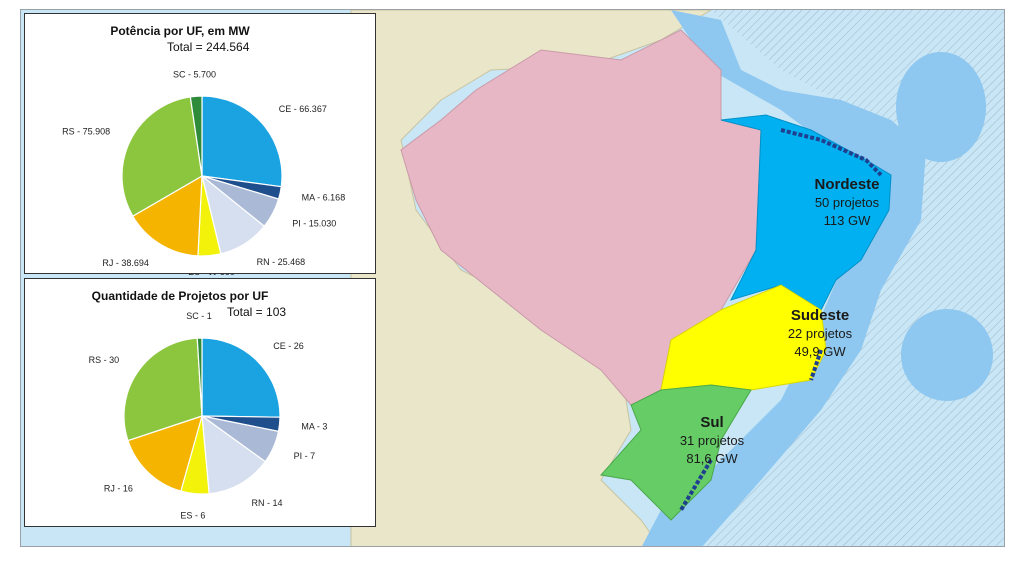 The image size is (1024, 561). I want to click on region-nordeste, so click(806, 212).